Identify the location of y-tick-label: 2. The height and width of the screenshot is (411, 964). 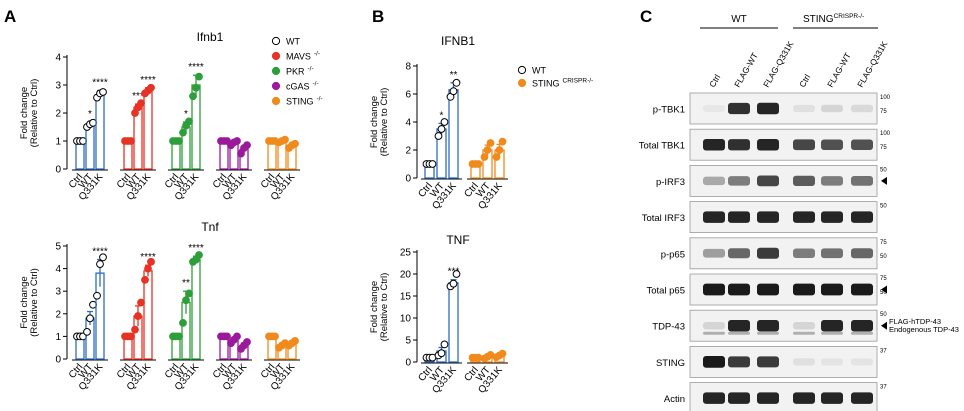
(408, 151).